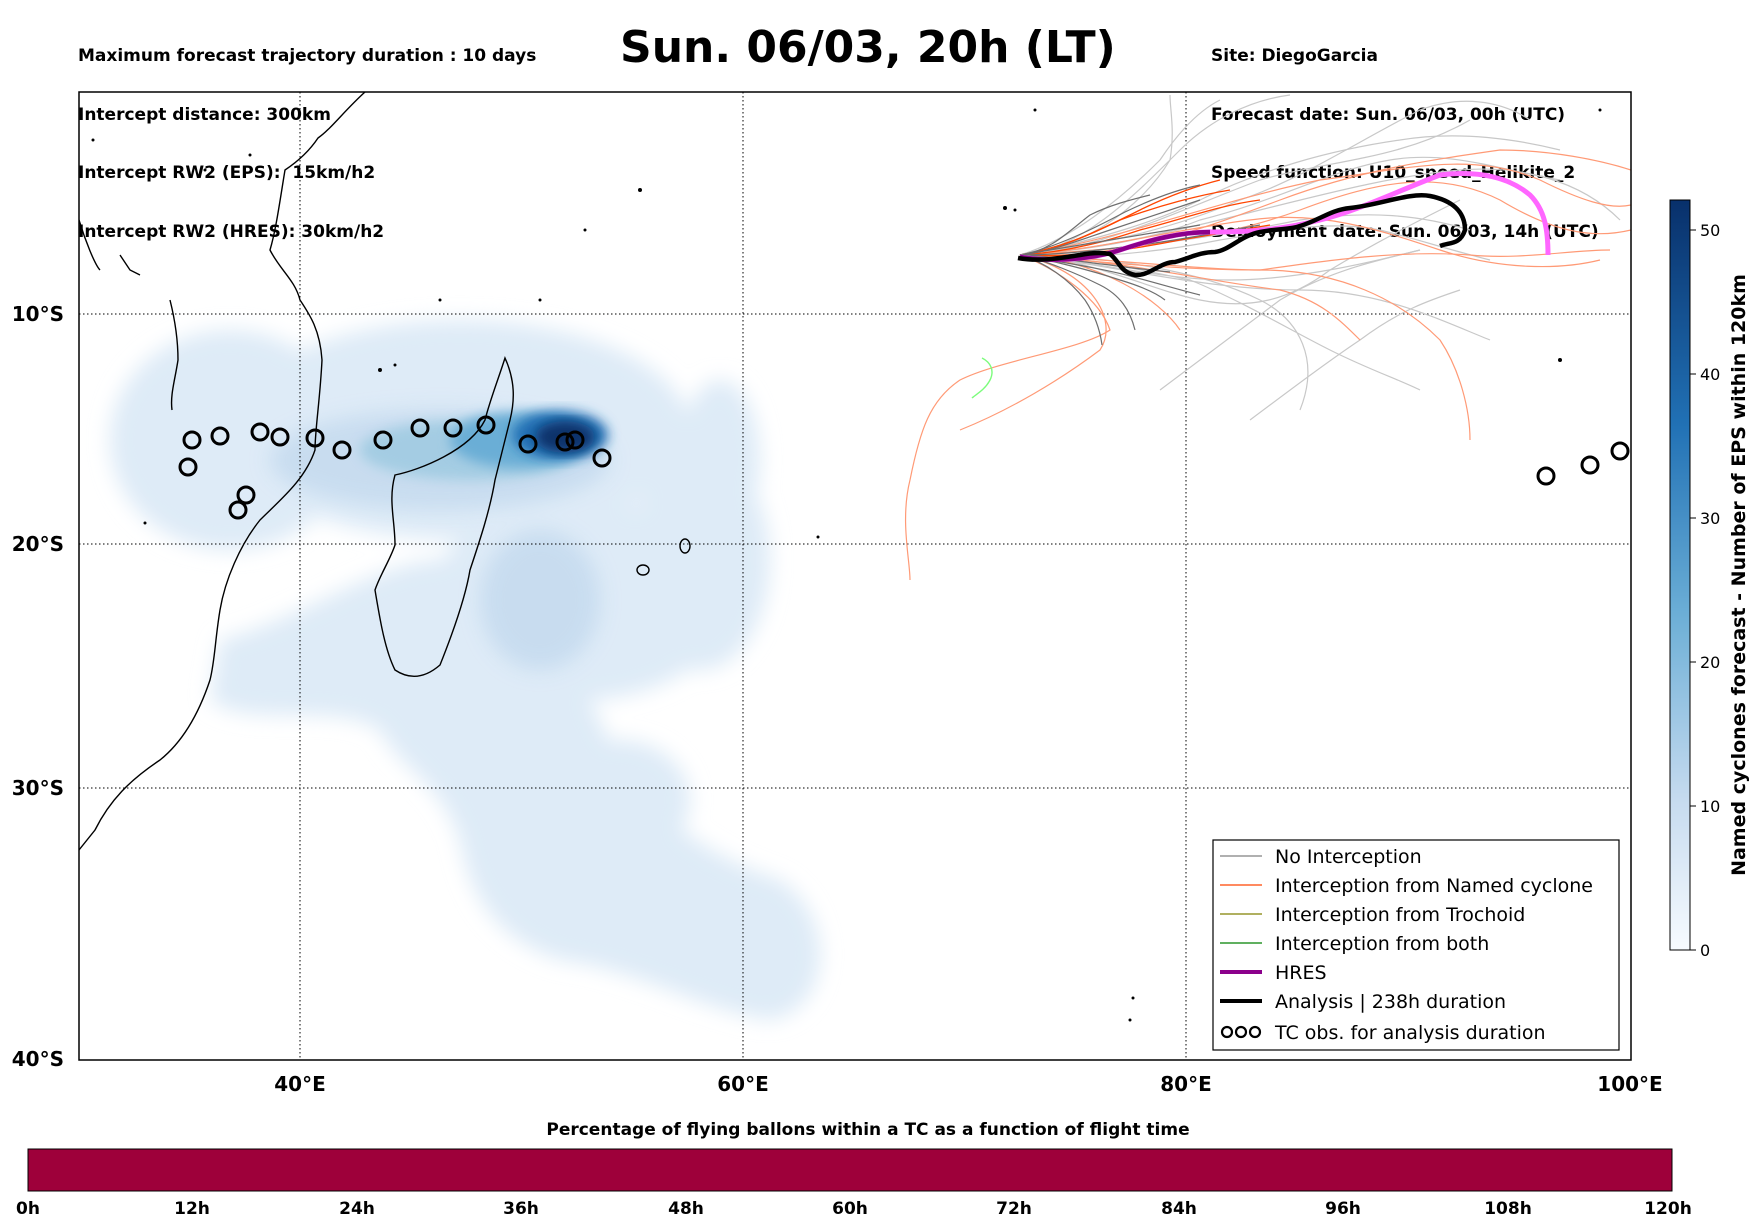 Image resolution: width=1754 pixels, height=1223 pixels. I want to click on colorbar-tick: 10, so click(1710, 806).